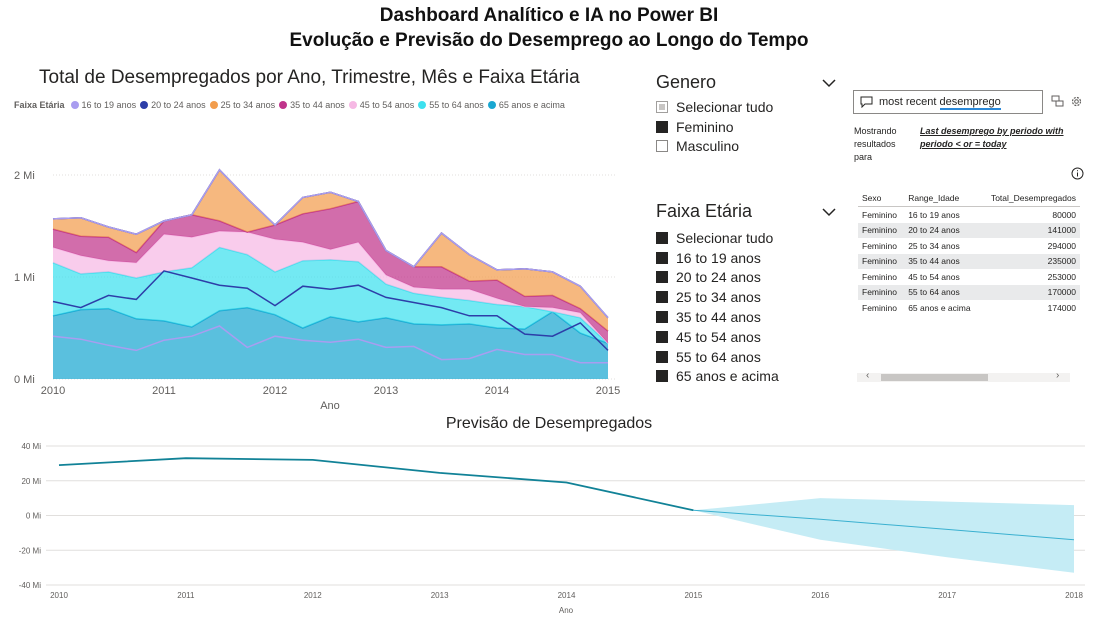  What do you see at coordinates (942, 230) in the screenshot?
I see `table-cell: 20 to 24 anos` at bounding box center [942, 230].